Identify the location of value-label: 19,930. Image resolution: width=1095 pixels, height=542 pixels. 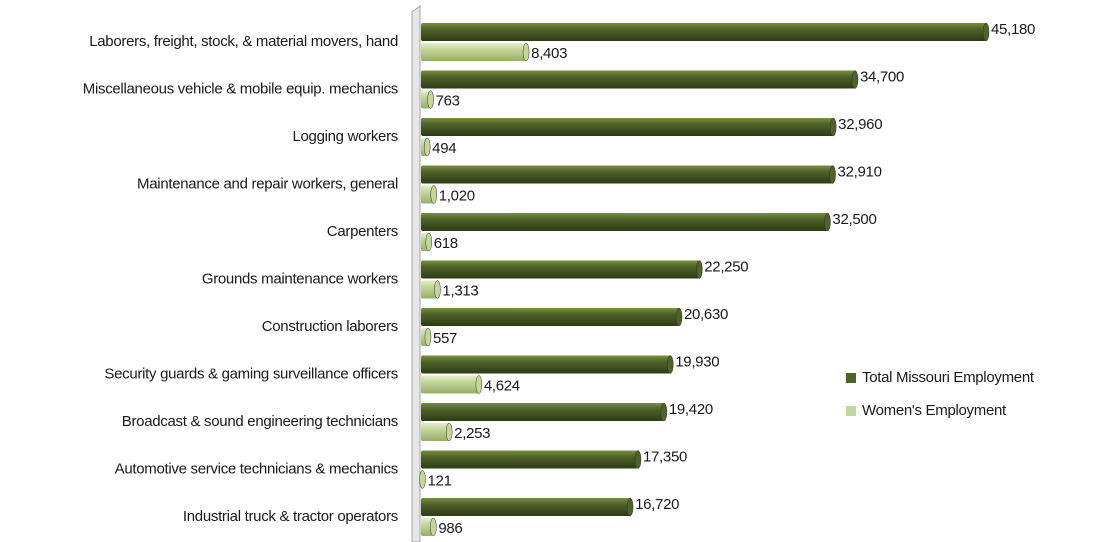
(697, 361).